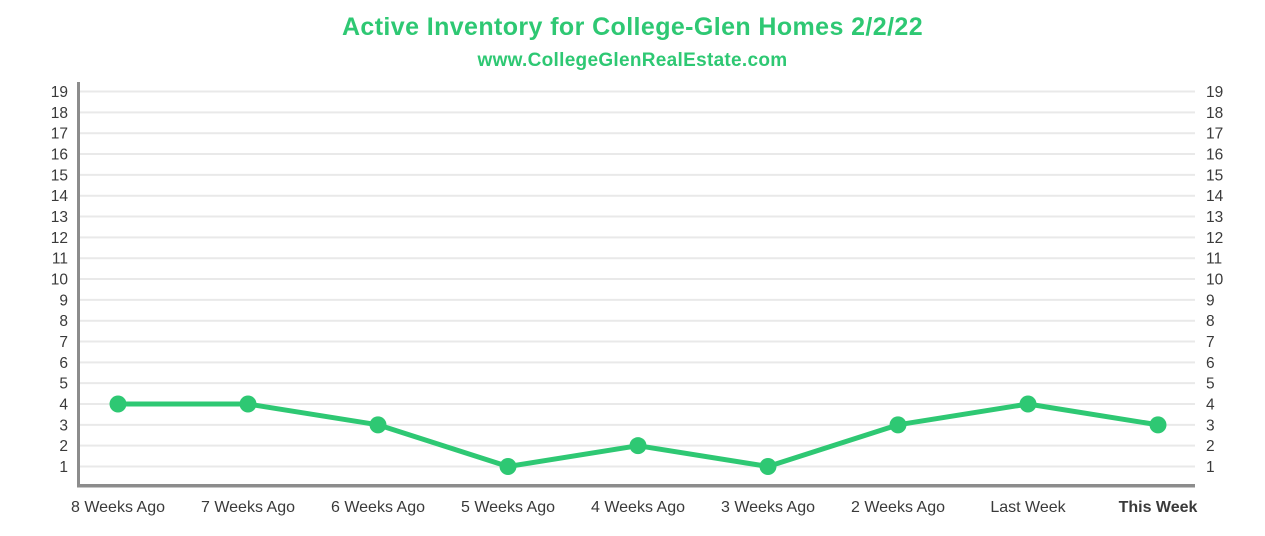  Describe the element at coordinates (638, 435) in the screenshot. I see `data-line` at that location.